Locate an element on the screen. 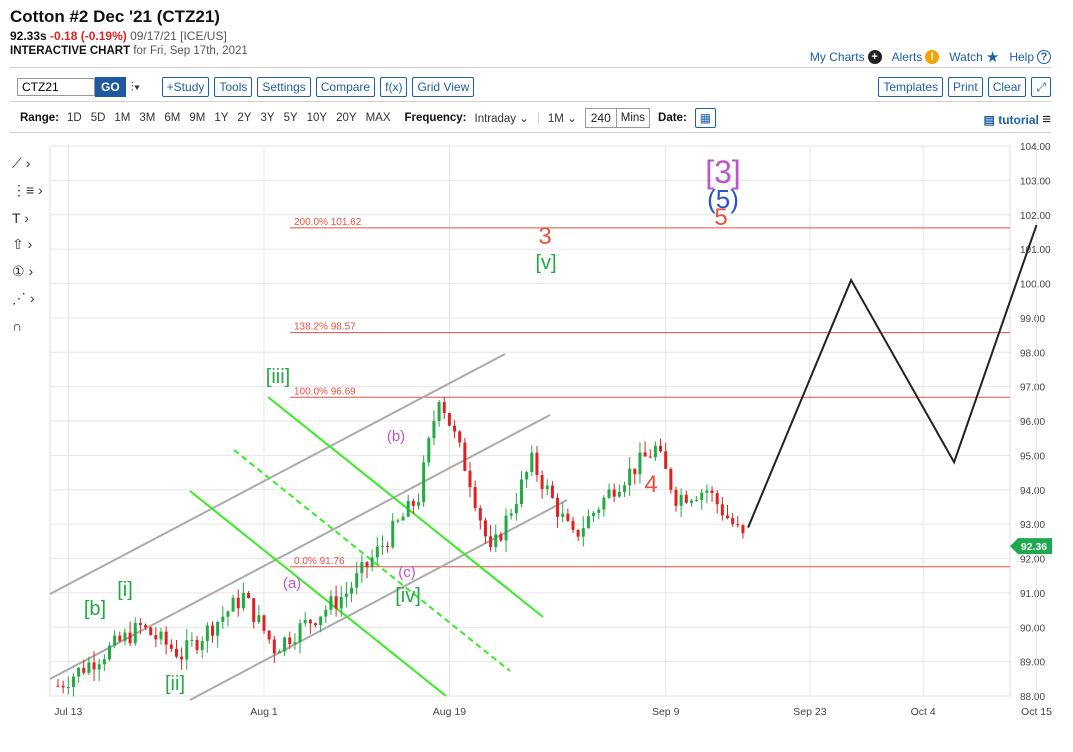 Image resolution: width=1073 pixels, height=752 pixels. menu-icon: ≡ is located at coordinates (1046, 119).